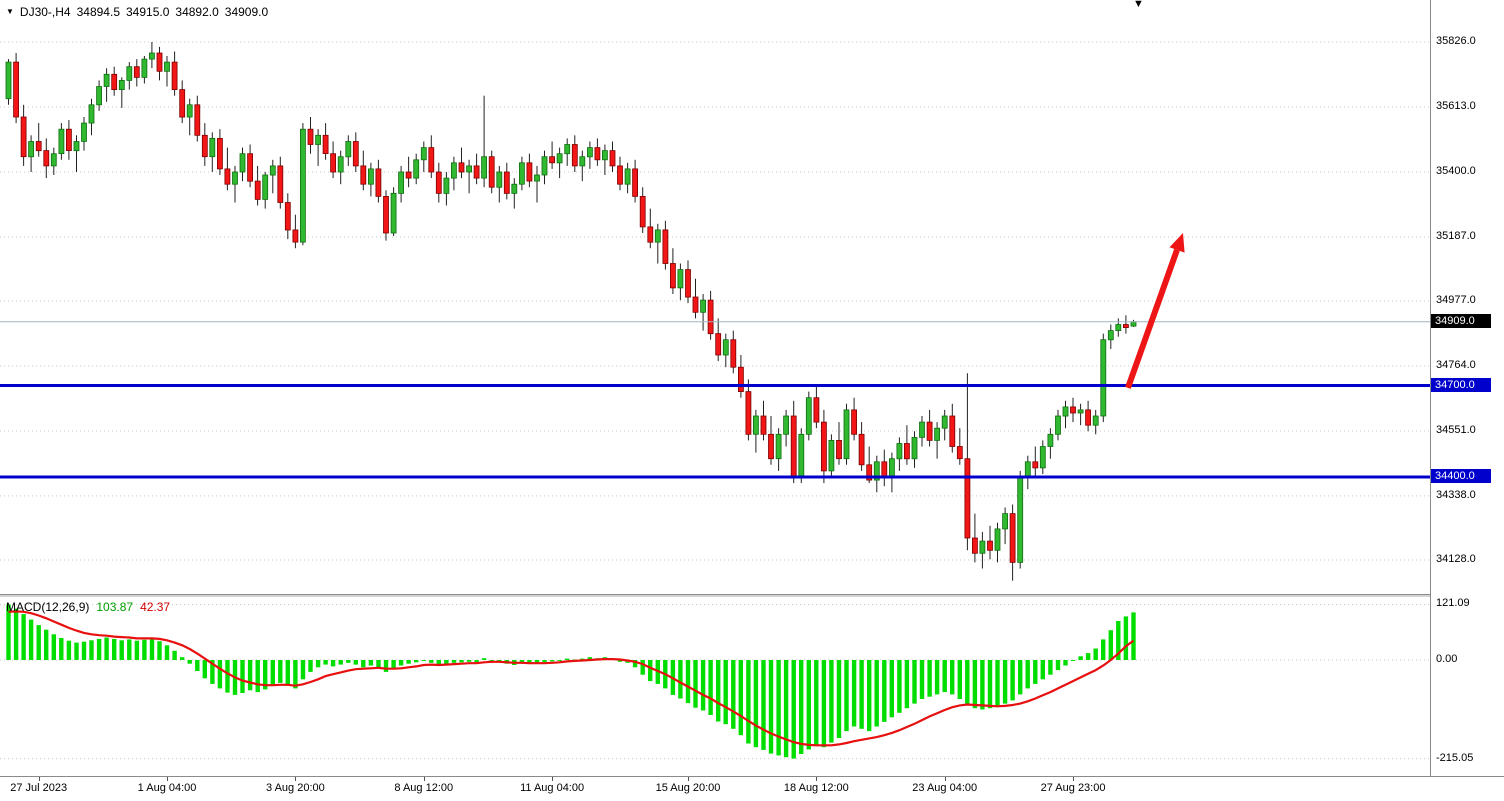  Describe the element at coordinates (752, 595) in the screenshot. I see `panel-splitter` at that location.